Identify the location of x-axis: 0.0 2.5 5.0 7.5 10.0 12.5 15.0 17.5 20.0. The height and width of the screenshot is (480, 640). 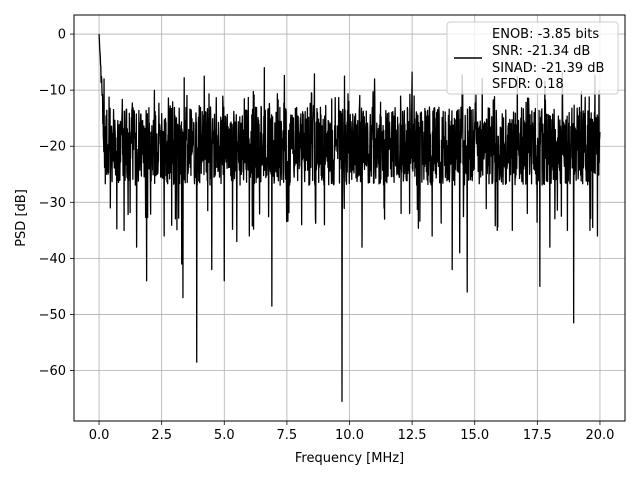
(351, 432).